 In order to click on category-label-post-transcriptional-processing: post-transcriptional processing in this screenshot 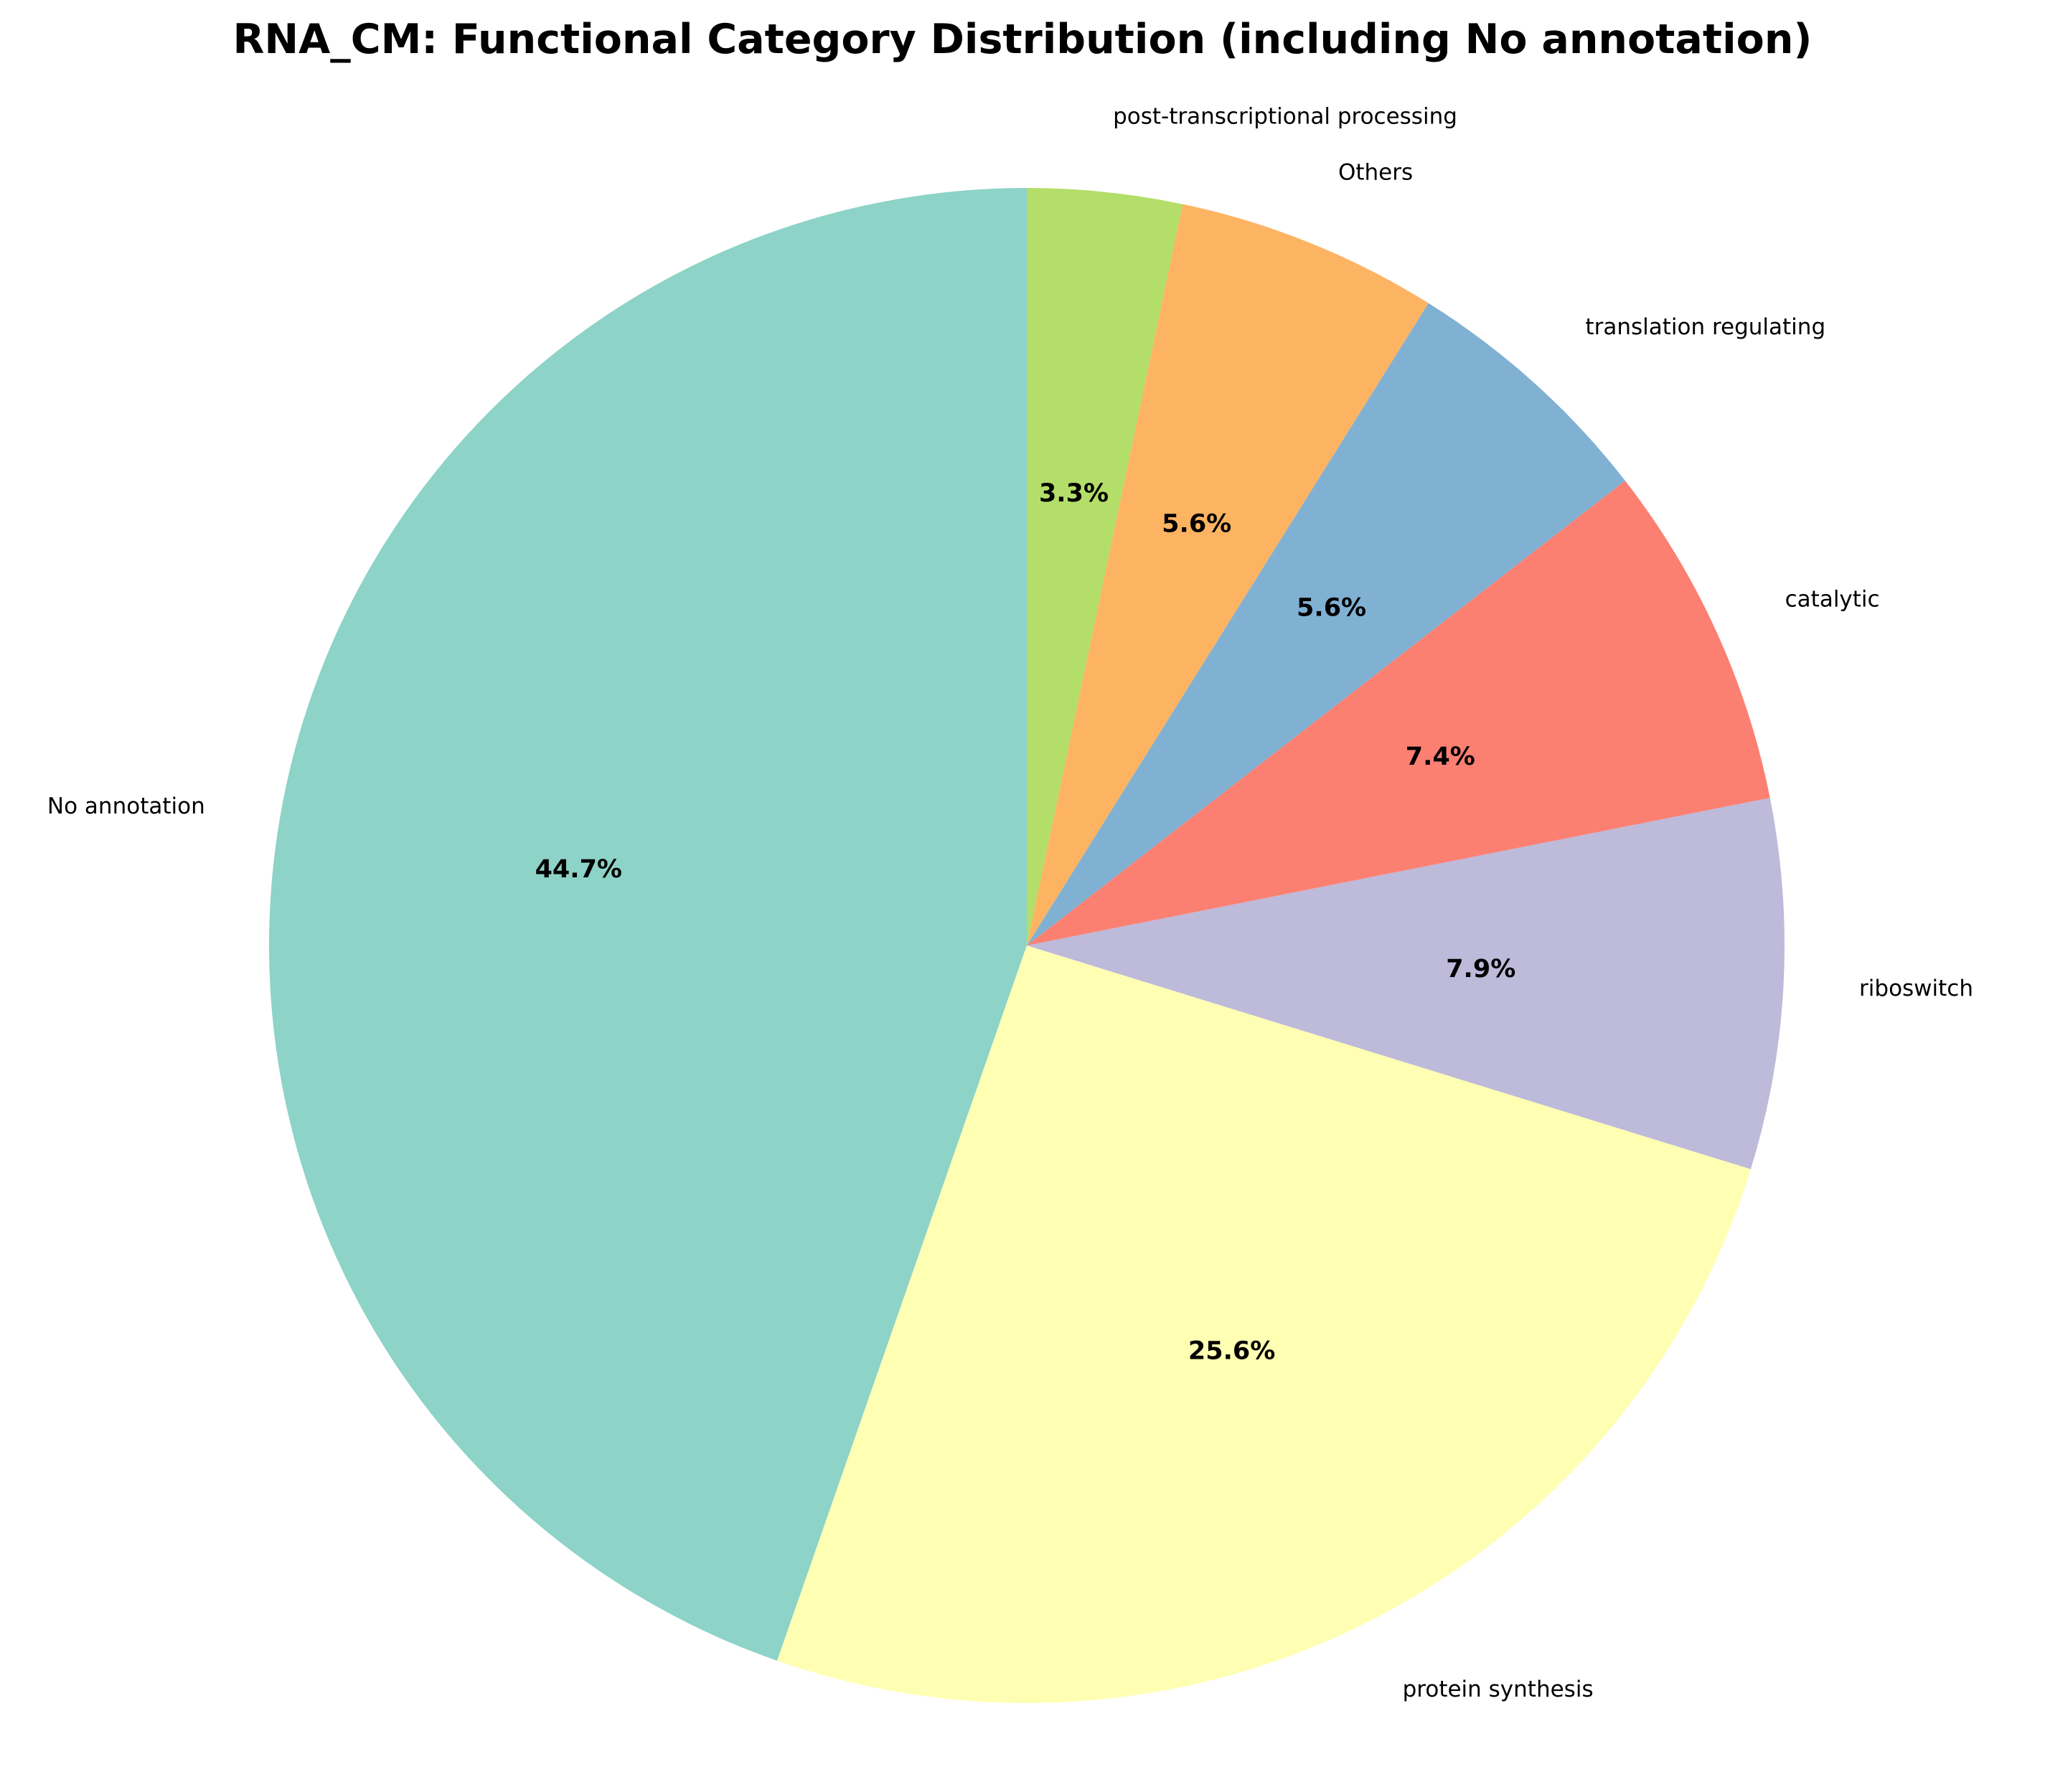, I will do `click(1285, 117)`.